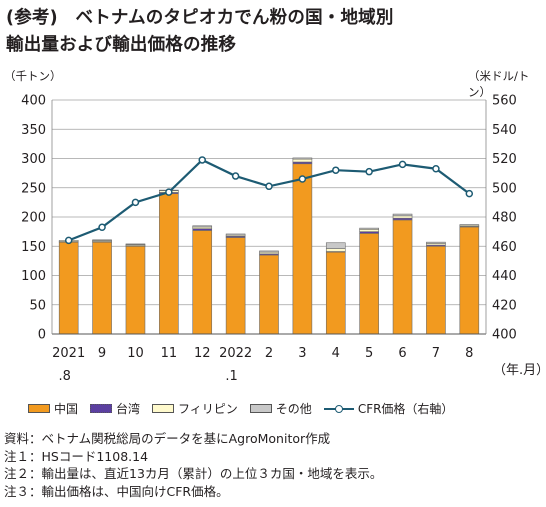  Describe the element at coordinates (293, 409) in the screenshot. I see `legend-label-other: その他` at that location.